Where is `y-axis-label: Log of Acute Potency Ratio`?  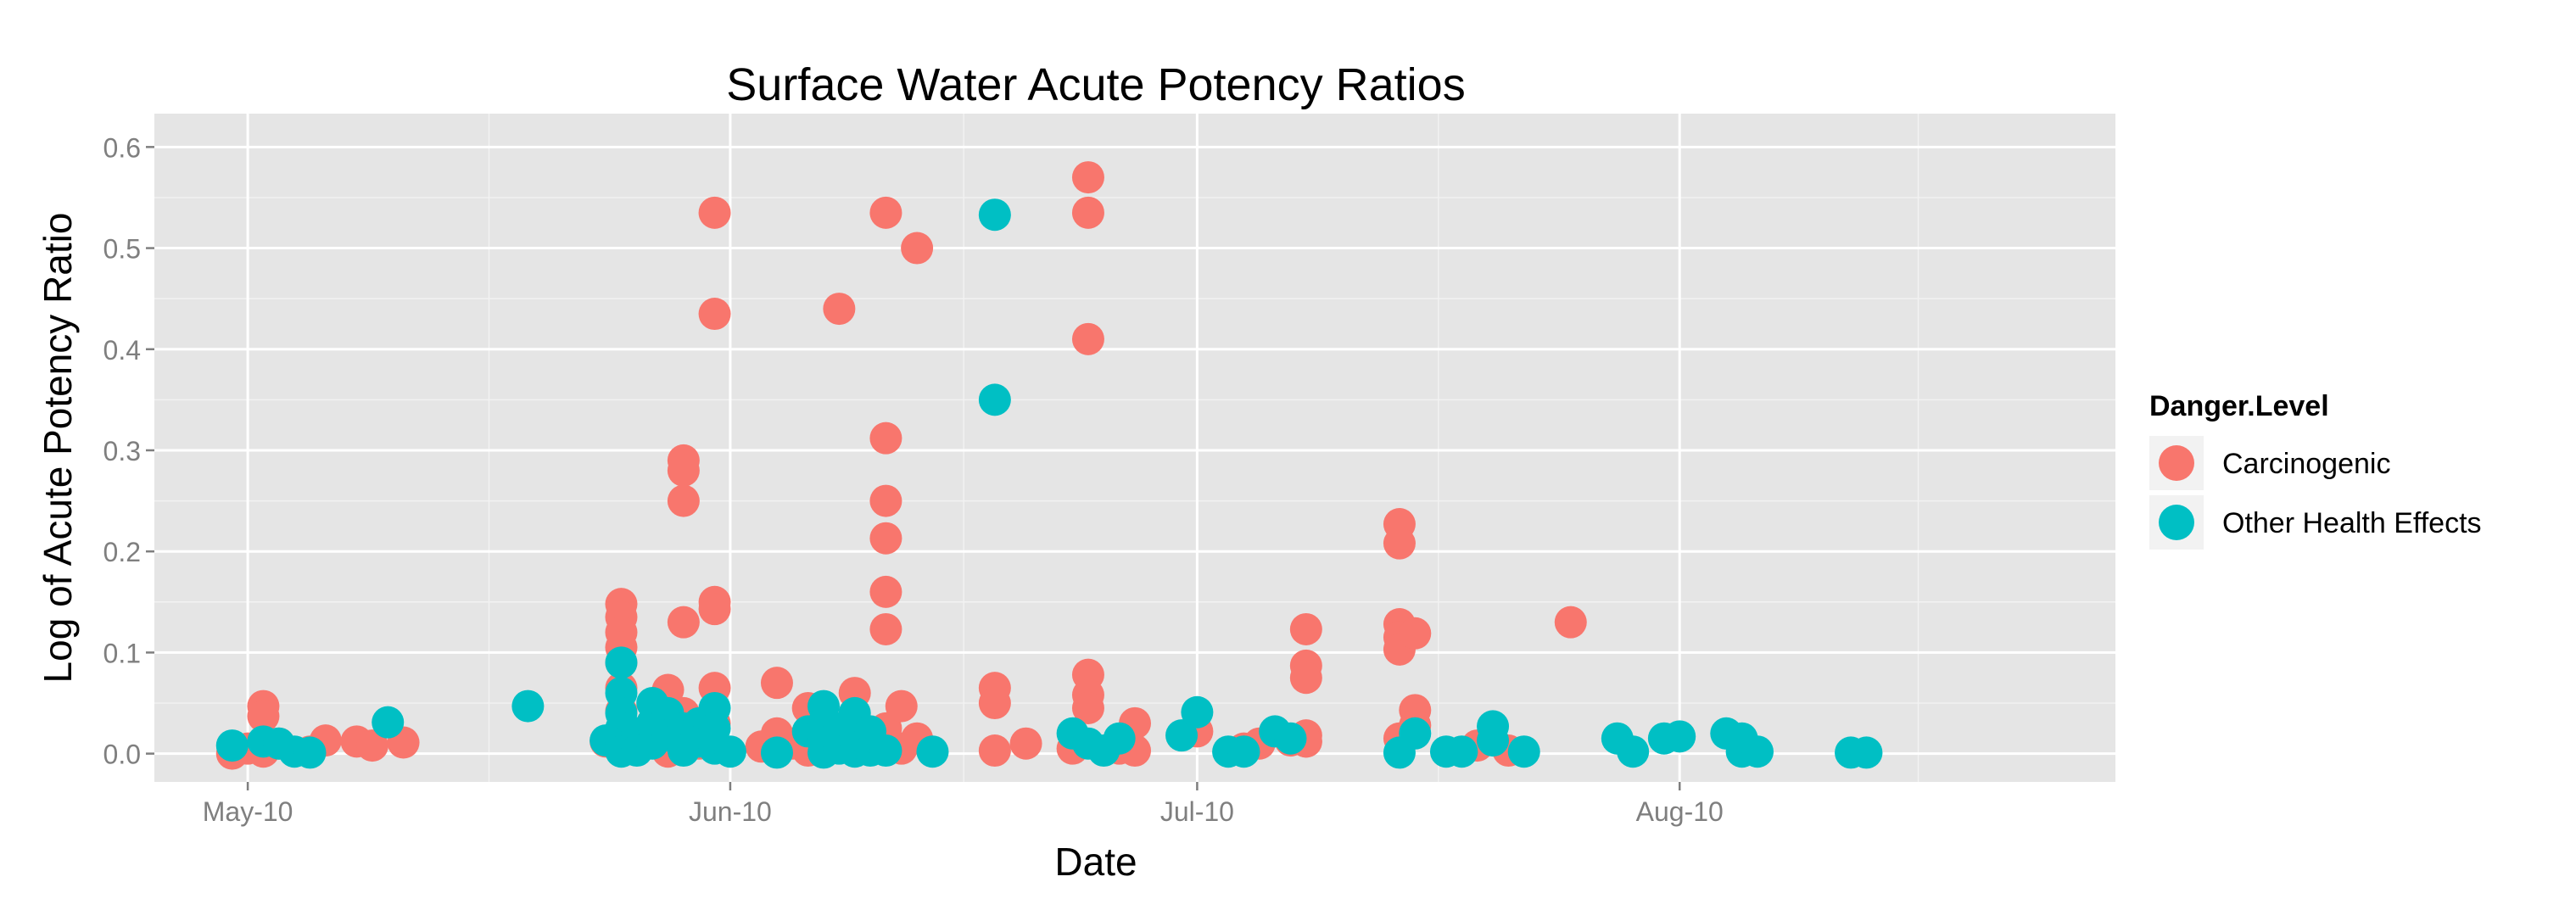
y-axis-label: Log of Acute Potency Ratio is located at coordinates (58, 448).